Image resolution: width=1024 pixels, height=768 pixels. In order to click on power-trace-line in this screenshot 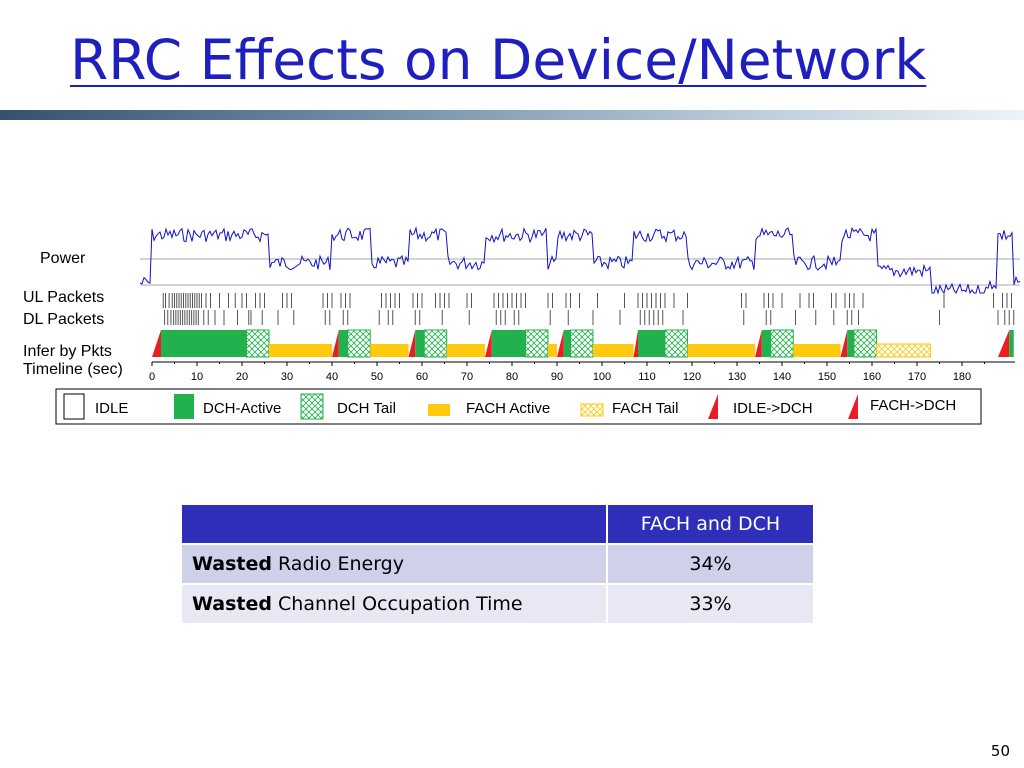, I will do `click(580, 260)`.